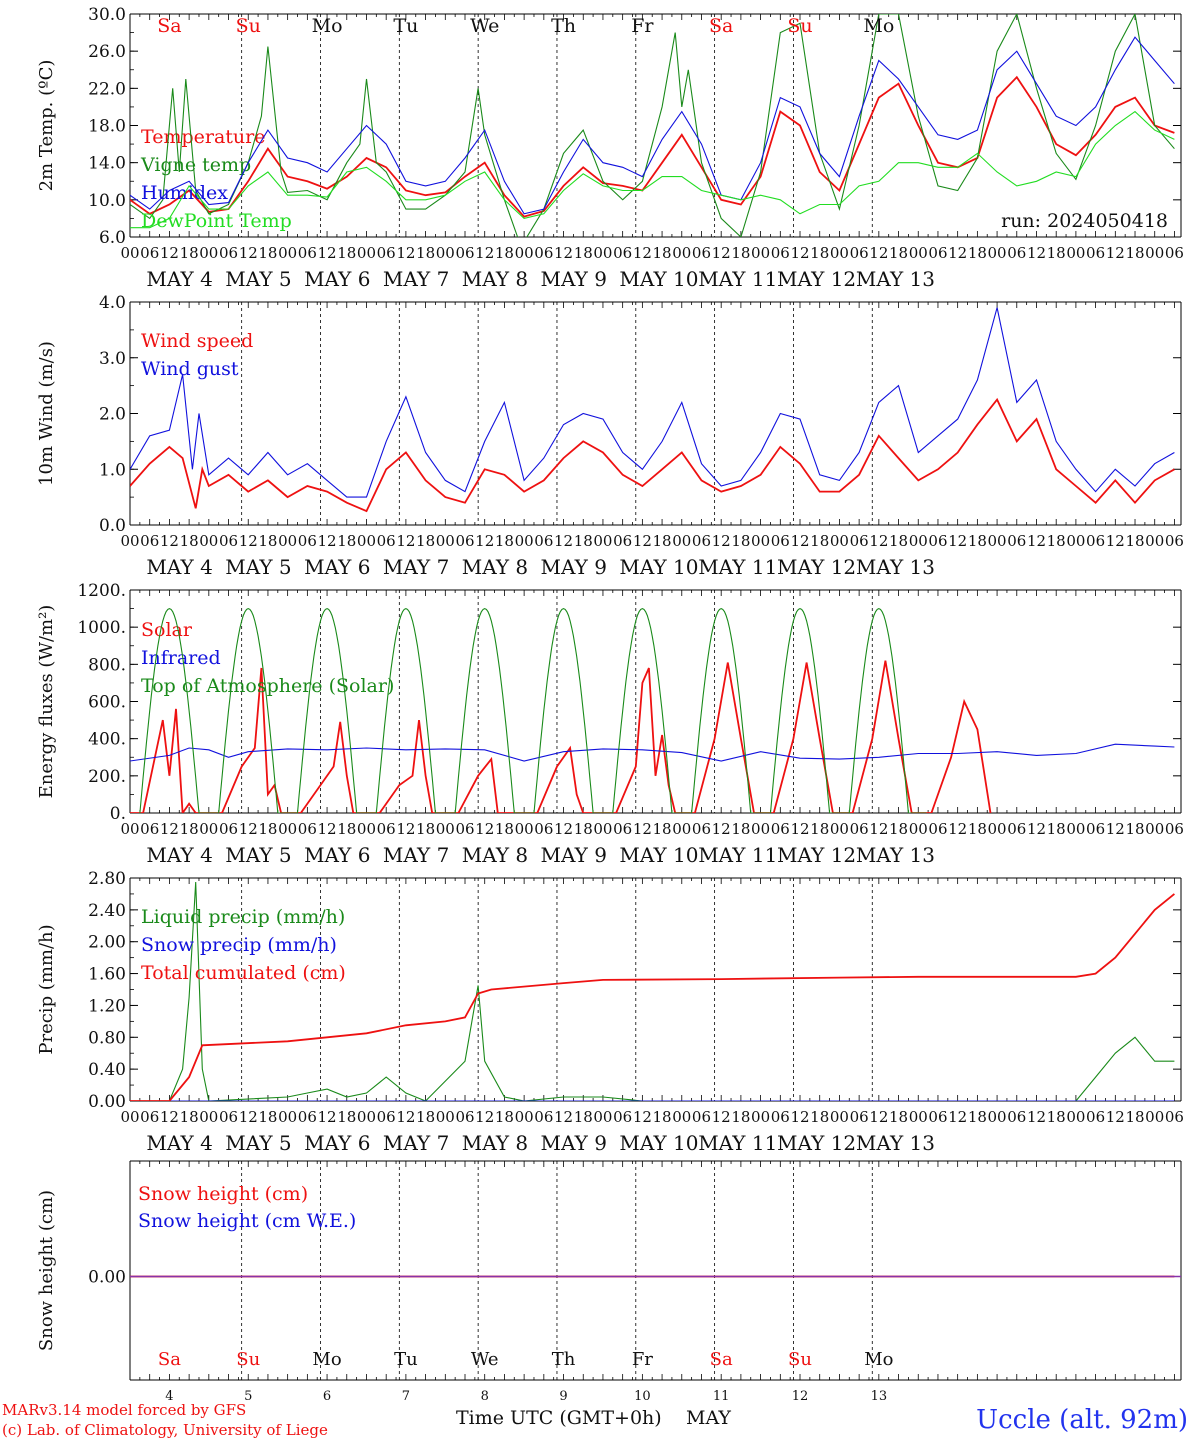 This screenshot has height=1440, width=1194. I want to click on x-axis-label: Time UTC (GMT+0h), so click(559, 1418).